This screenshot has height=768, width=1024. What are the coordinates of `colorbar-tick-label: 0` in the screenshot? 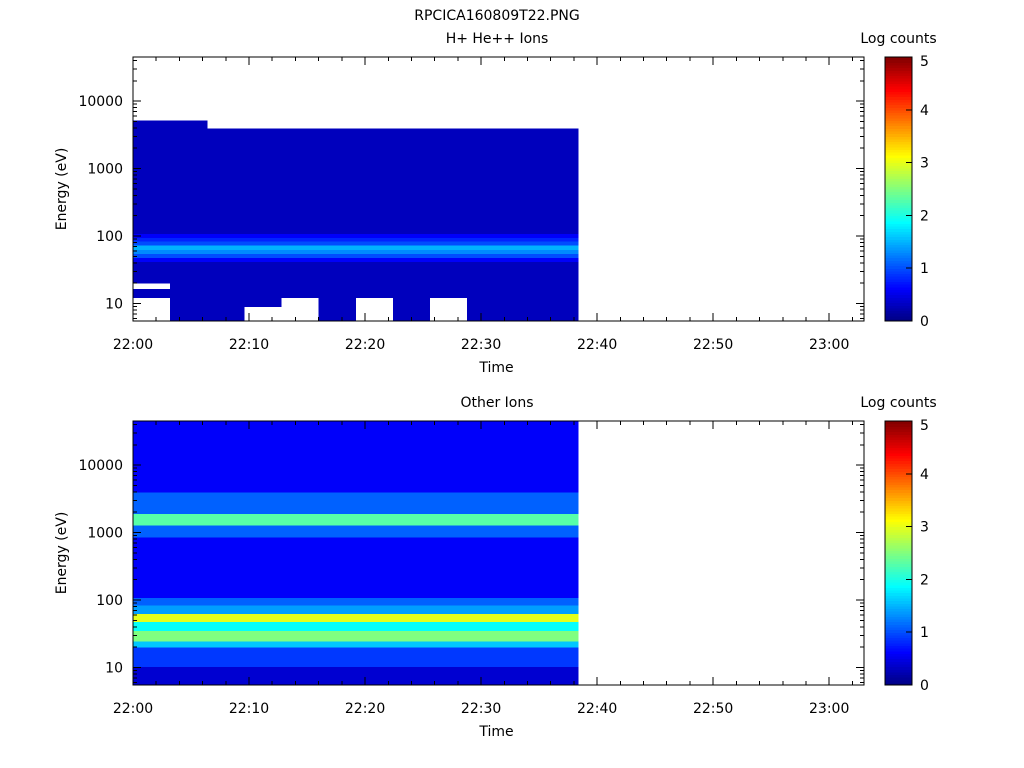 It's located at (924, 322).